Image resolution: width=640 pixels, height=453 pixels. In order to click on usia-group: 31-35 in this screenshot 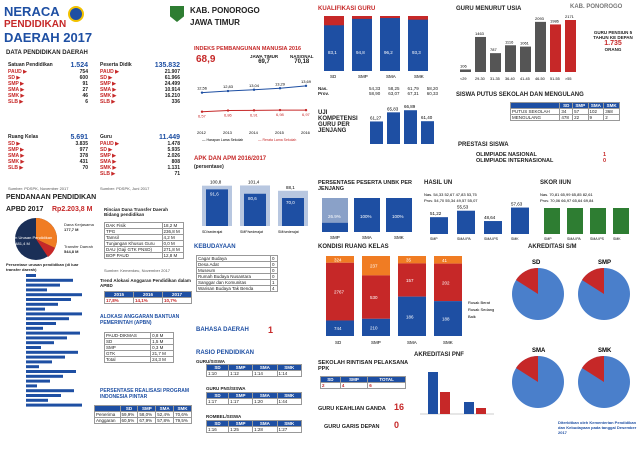, I will do `click(495, 79)`.